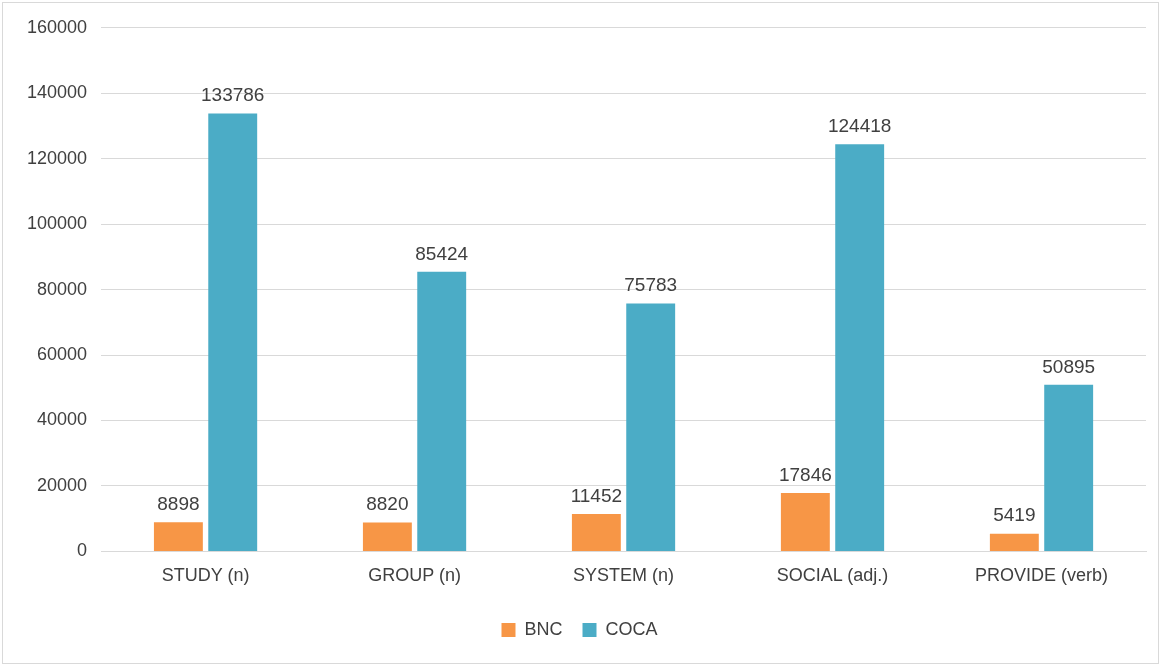  What do you see at coordinates (596, 495) in the screenshot?
I see `data-label: 11452` at bounding box center [596, 495].